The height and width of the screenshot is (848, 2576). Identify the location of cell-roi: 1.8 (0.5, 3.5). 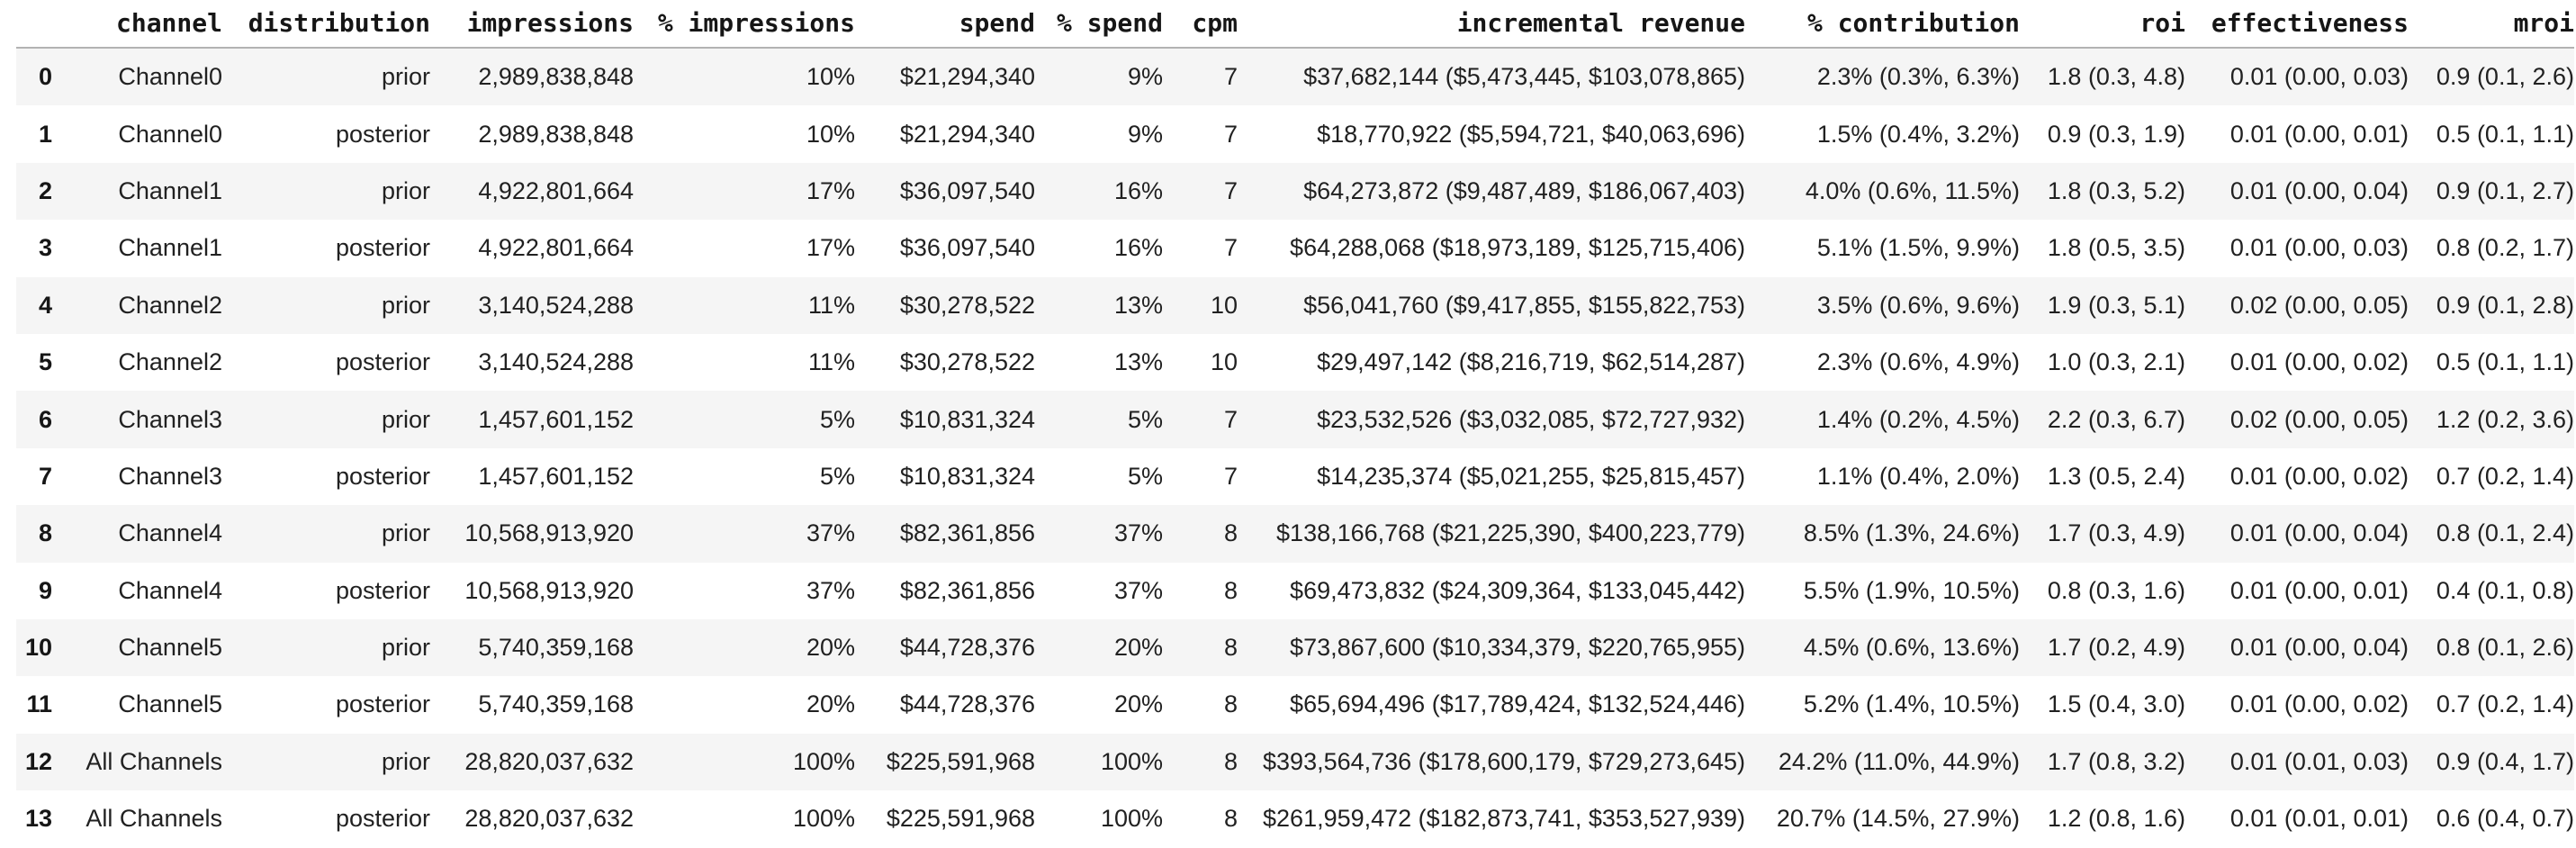
(2116, 248).